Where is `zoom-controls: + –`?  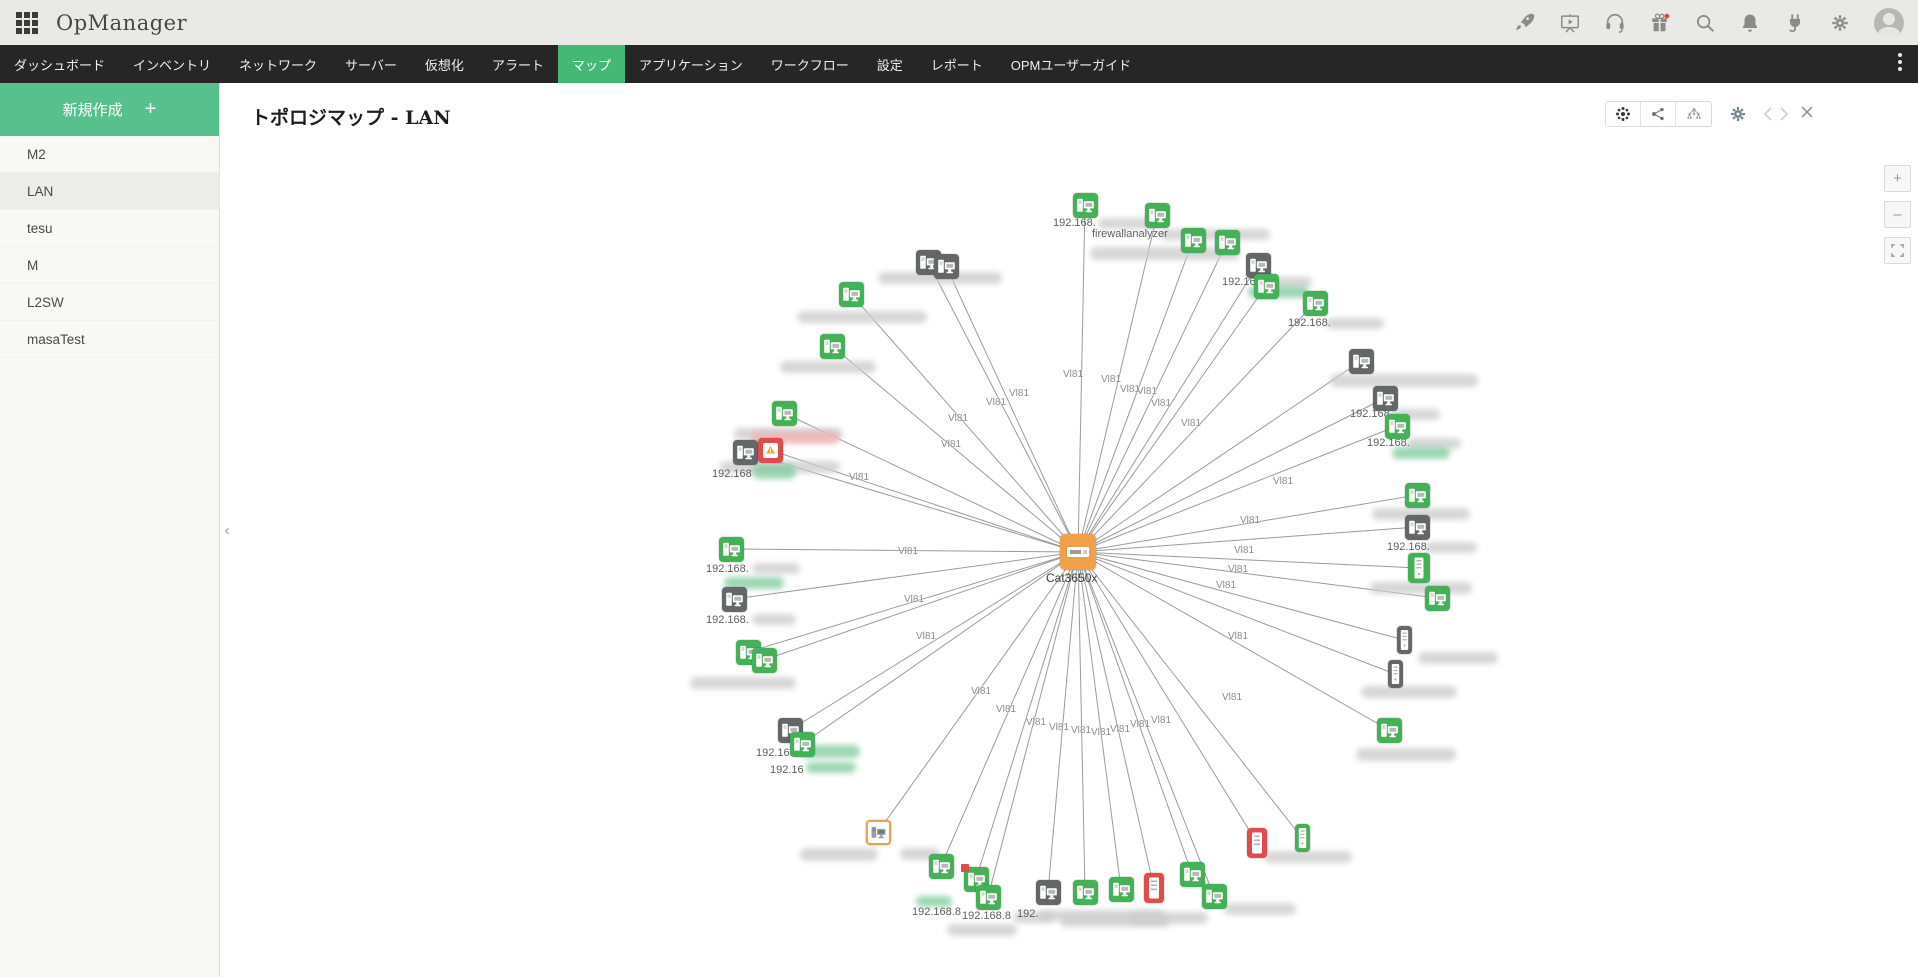 zoom-controls: + – is located at coordinates (1897, 214).